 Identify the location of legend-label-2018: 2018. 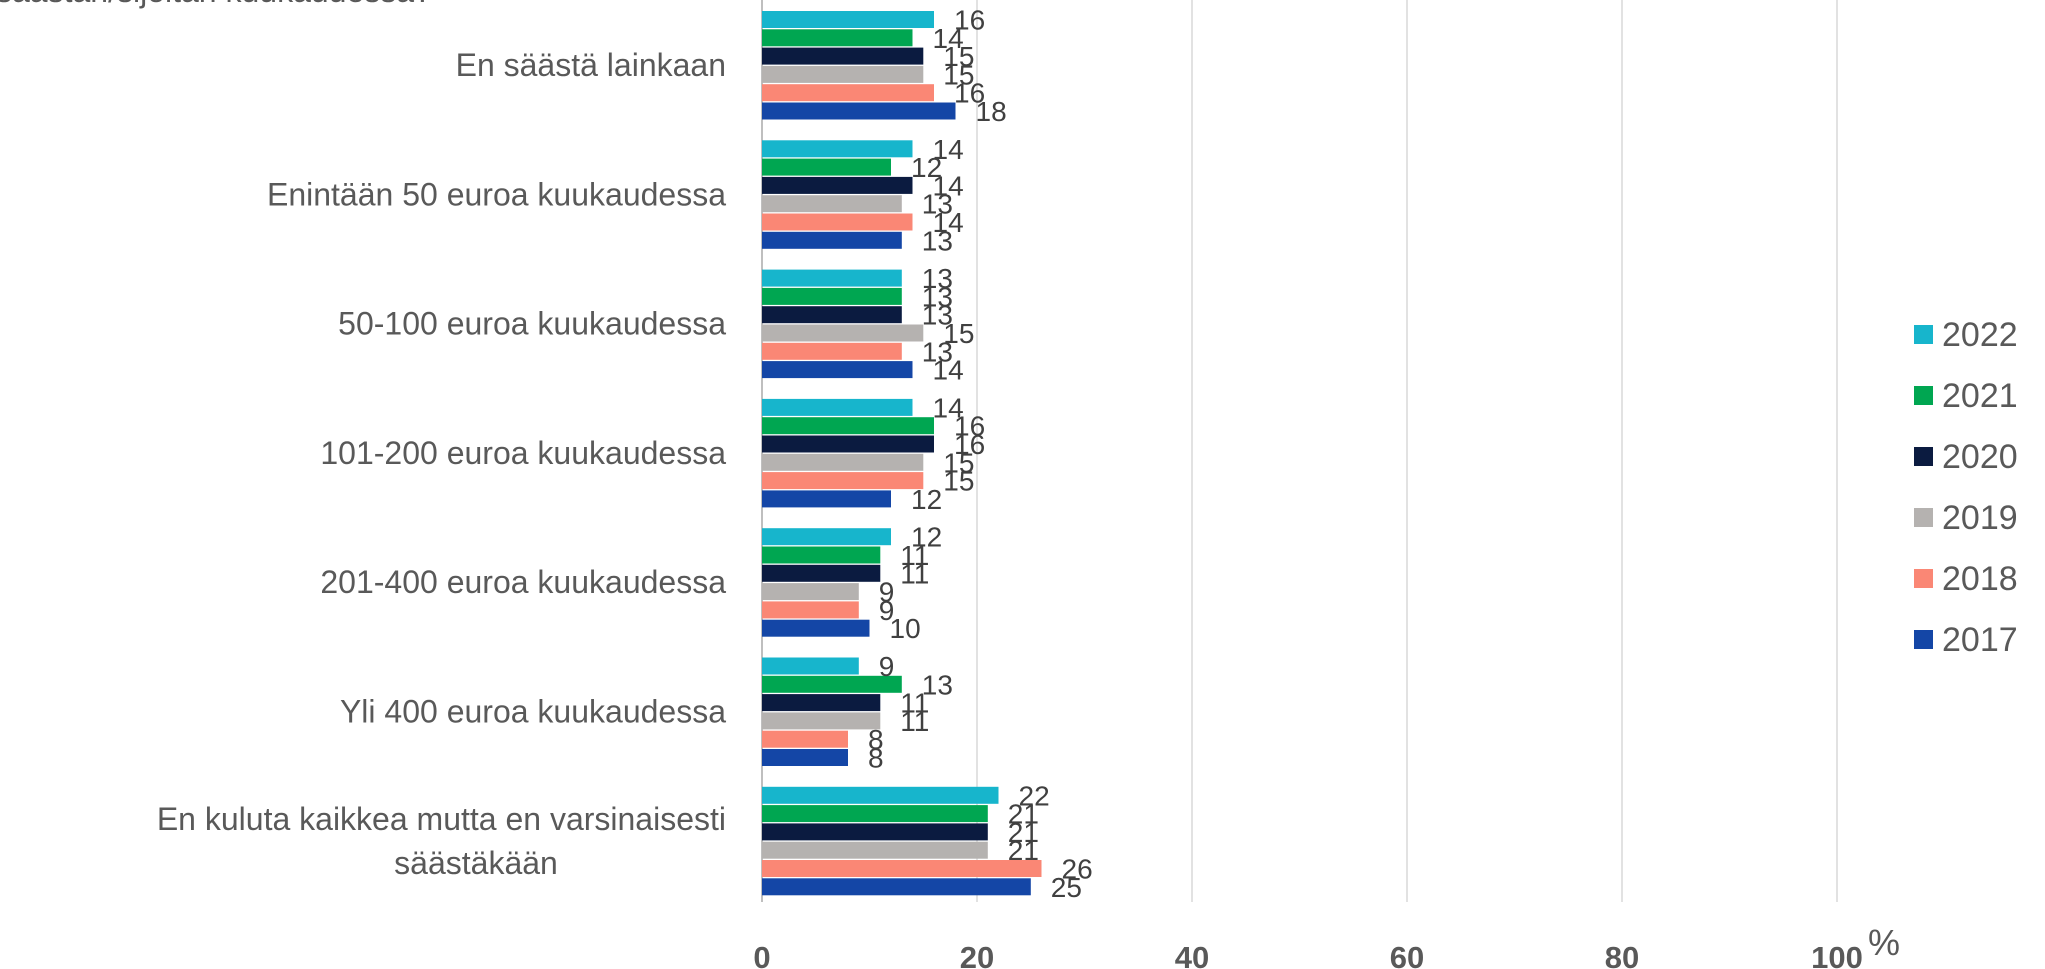
(1980, 579).